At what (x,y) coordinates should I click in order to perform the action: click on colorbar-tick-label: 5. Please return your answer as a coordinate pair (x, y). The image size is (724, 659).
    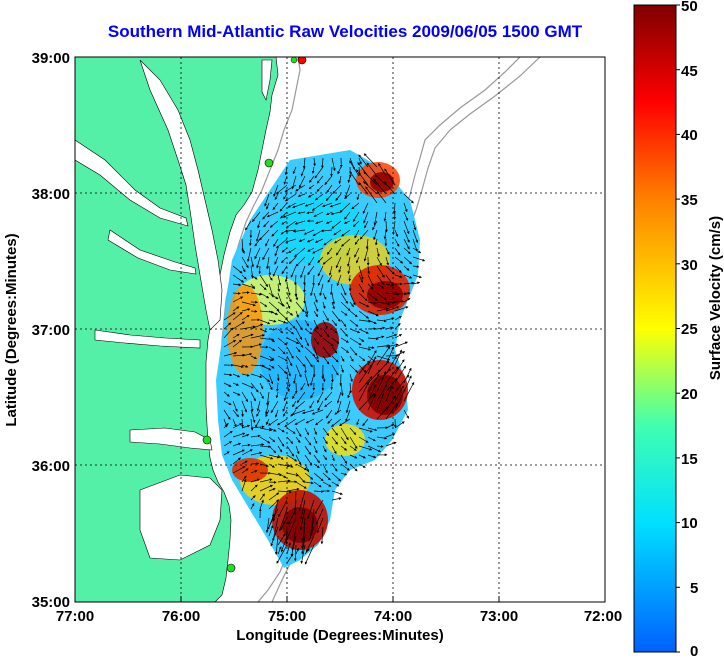
    Looking at the image, I should click on (694, 588).